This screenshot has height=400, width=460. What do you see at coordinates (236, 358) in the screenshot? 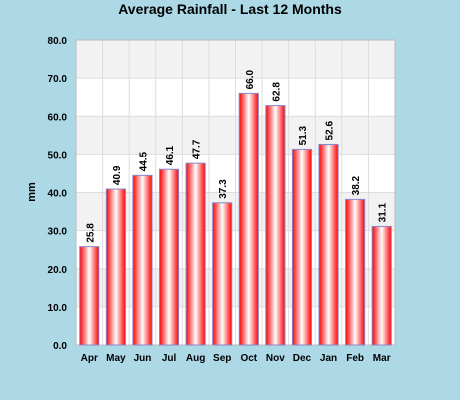
I see `x-axis-ticks: Apr May Jun Jul Aug Sep Oct Nov Dec Jan Feb Mar` at bounding box center [236, 358].